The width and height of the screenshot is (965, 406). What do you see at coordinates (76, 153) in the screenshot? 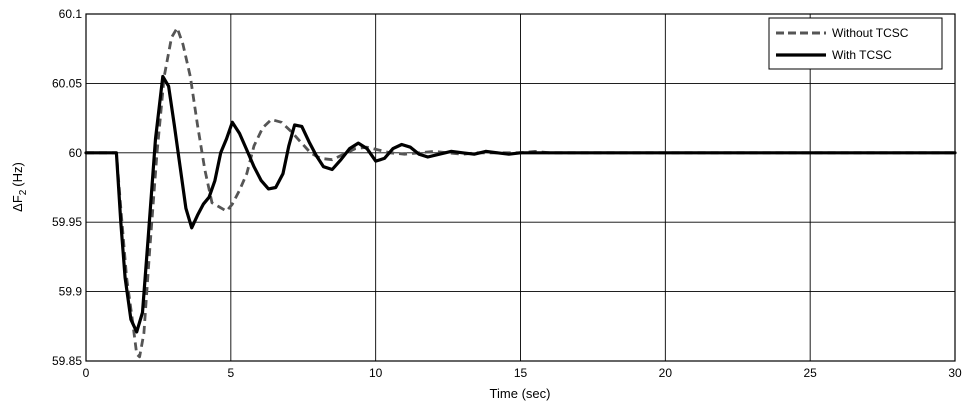
I see `y-tick-label: 60` at bounding box center [76, 153].